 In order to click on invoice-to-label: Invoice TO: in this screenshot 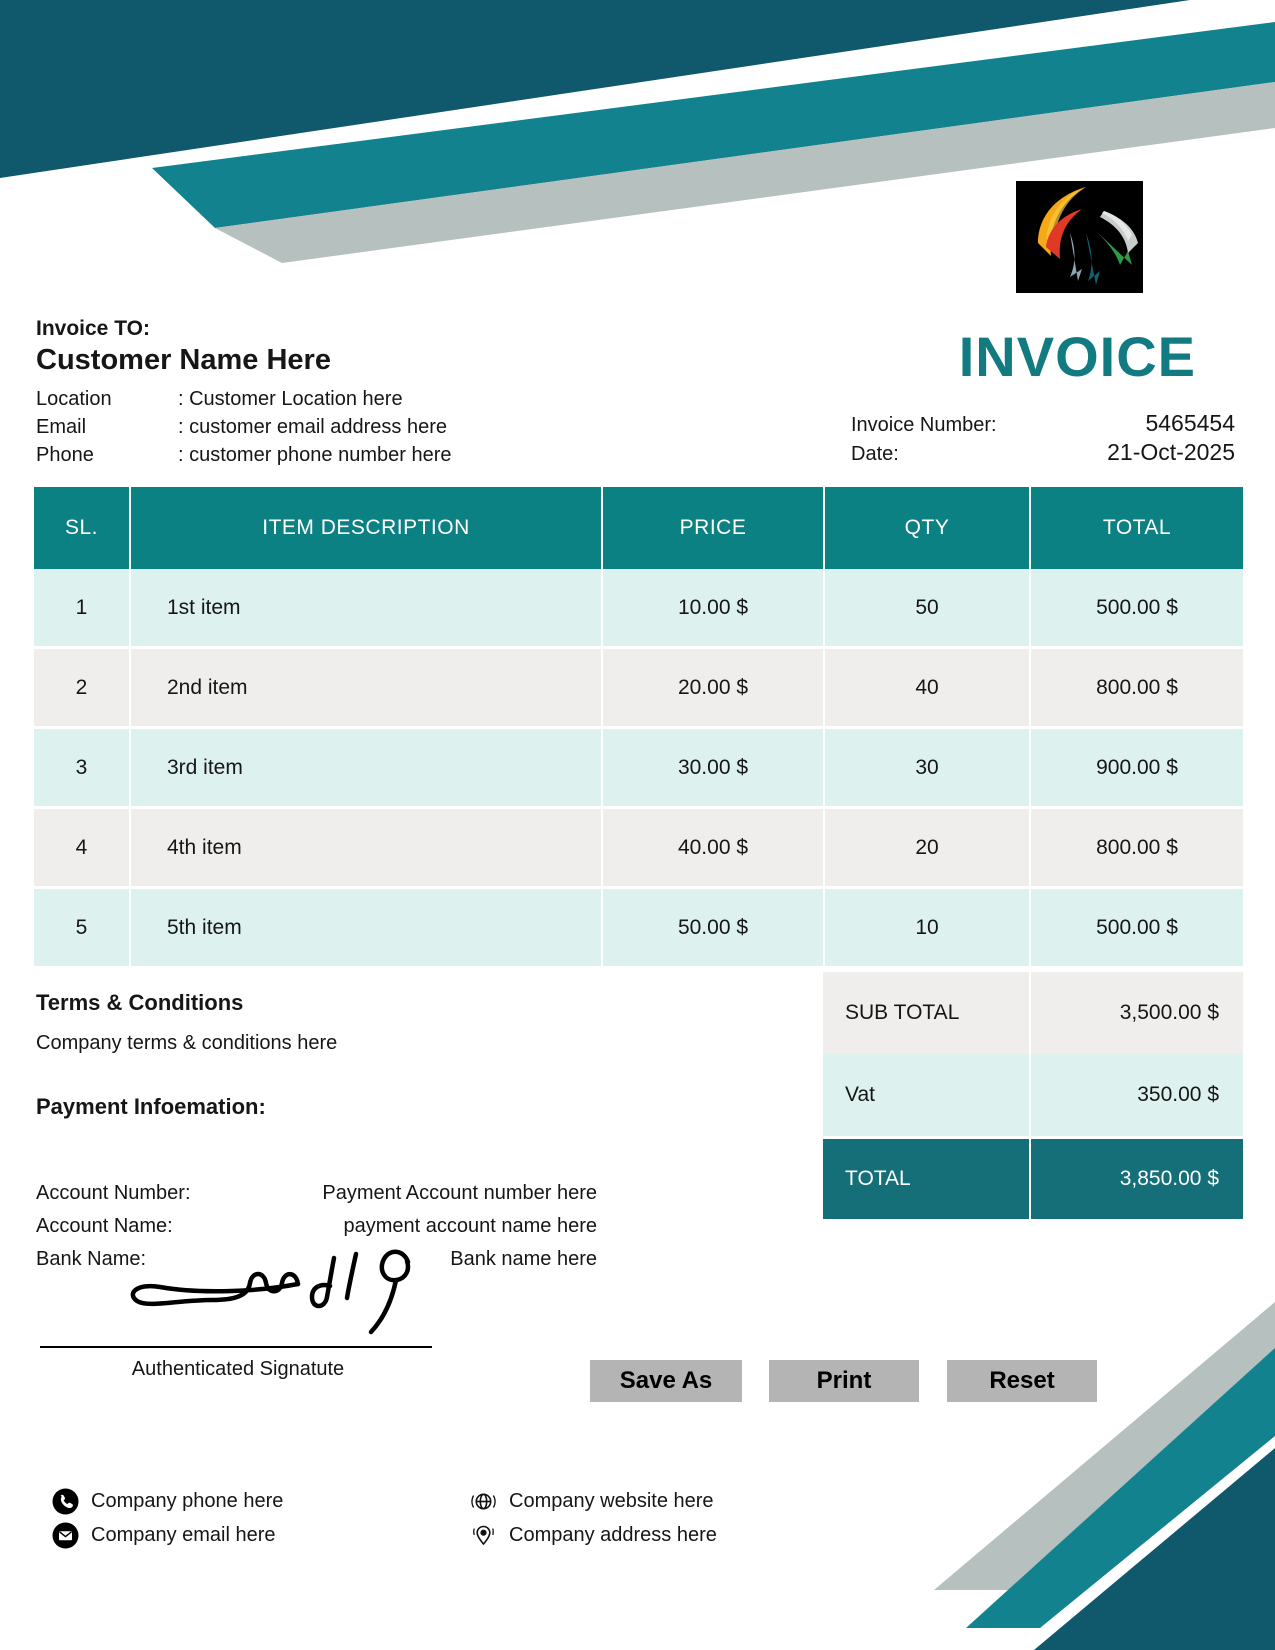, I will do `click(93, 328)`.